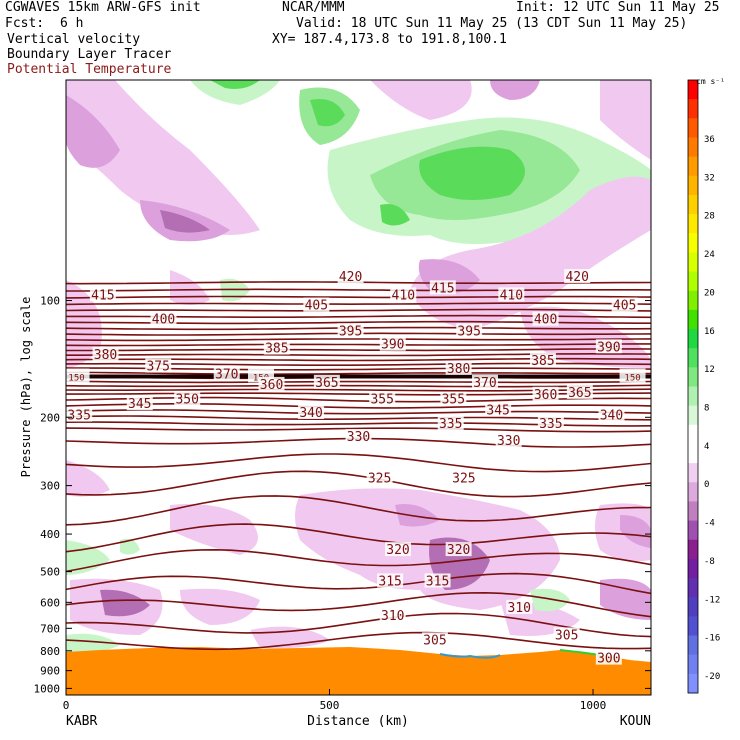  What do you see at coordinates (89, 54) in the screenshot?
I see `field-label-tracer: Boundary Layer Tracer` at bounding box center [89, 54].